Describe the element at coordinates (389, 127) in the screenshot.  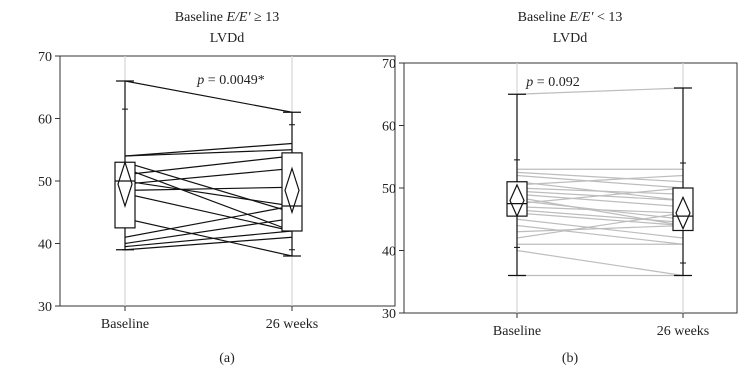
I see `panel-b-y-tick-label-60: 60` at that location.